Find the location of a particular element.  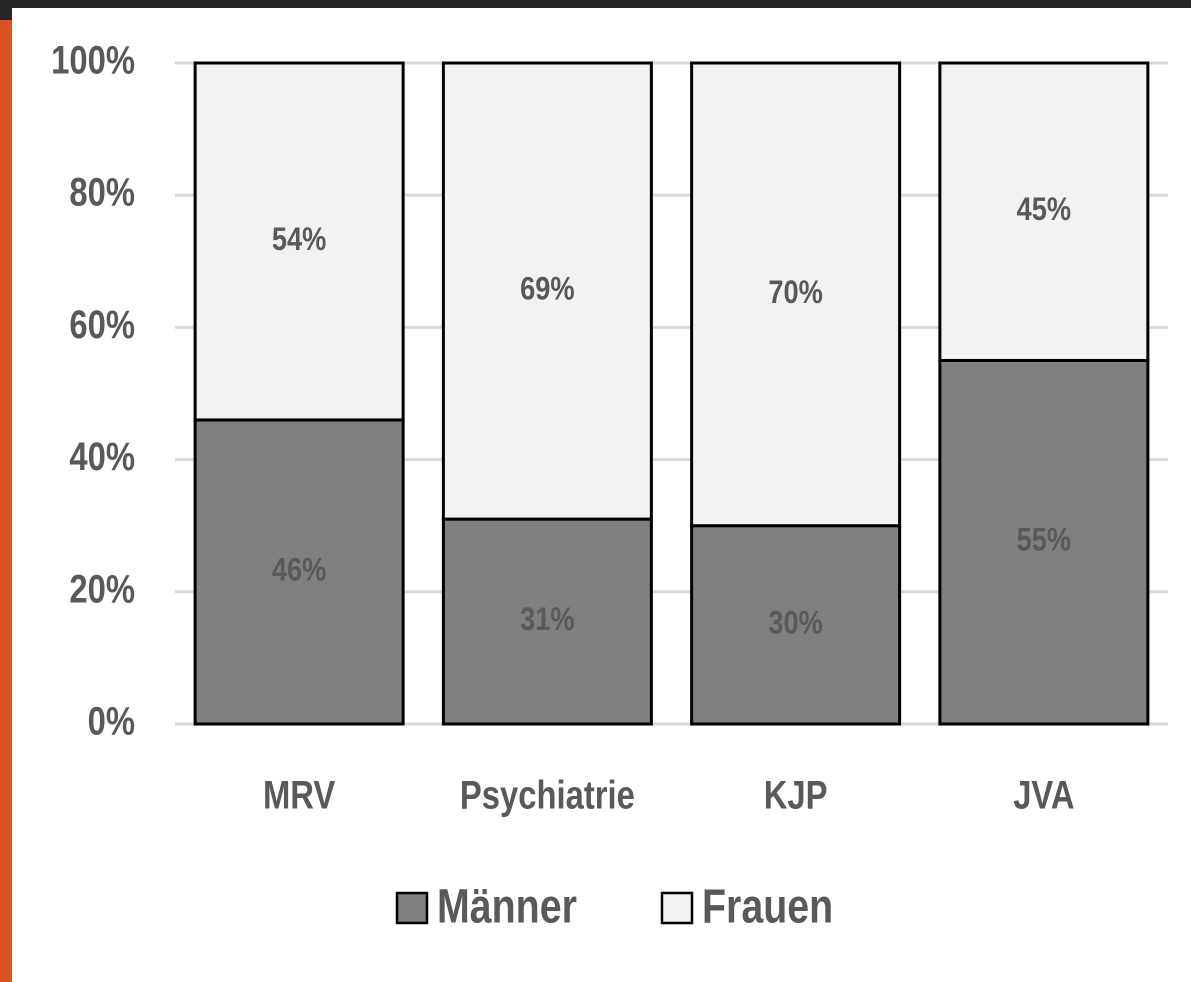

y-tick-label: 60% is located at coordinates (102, 324).